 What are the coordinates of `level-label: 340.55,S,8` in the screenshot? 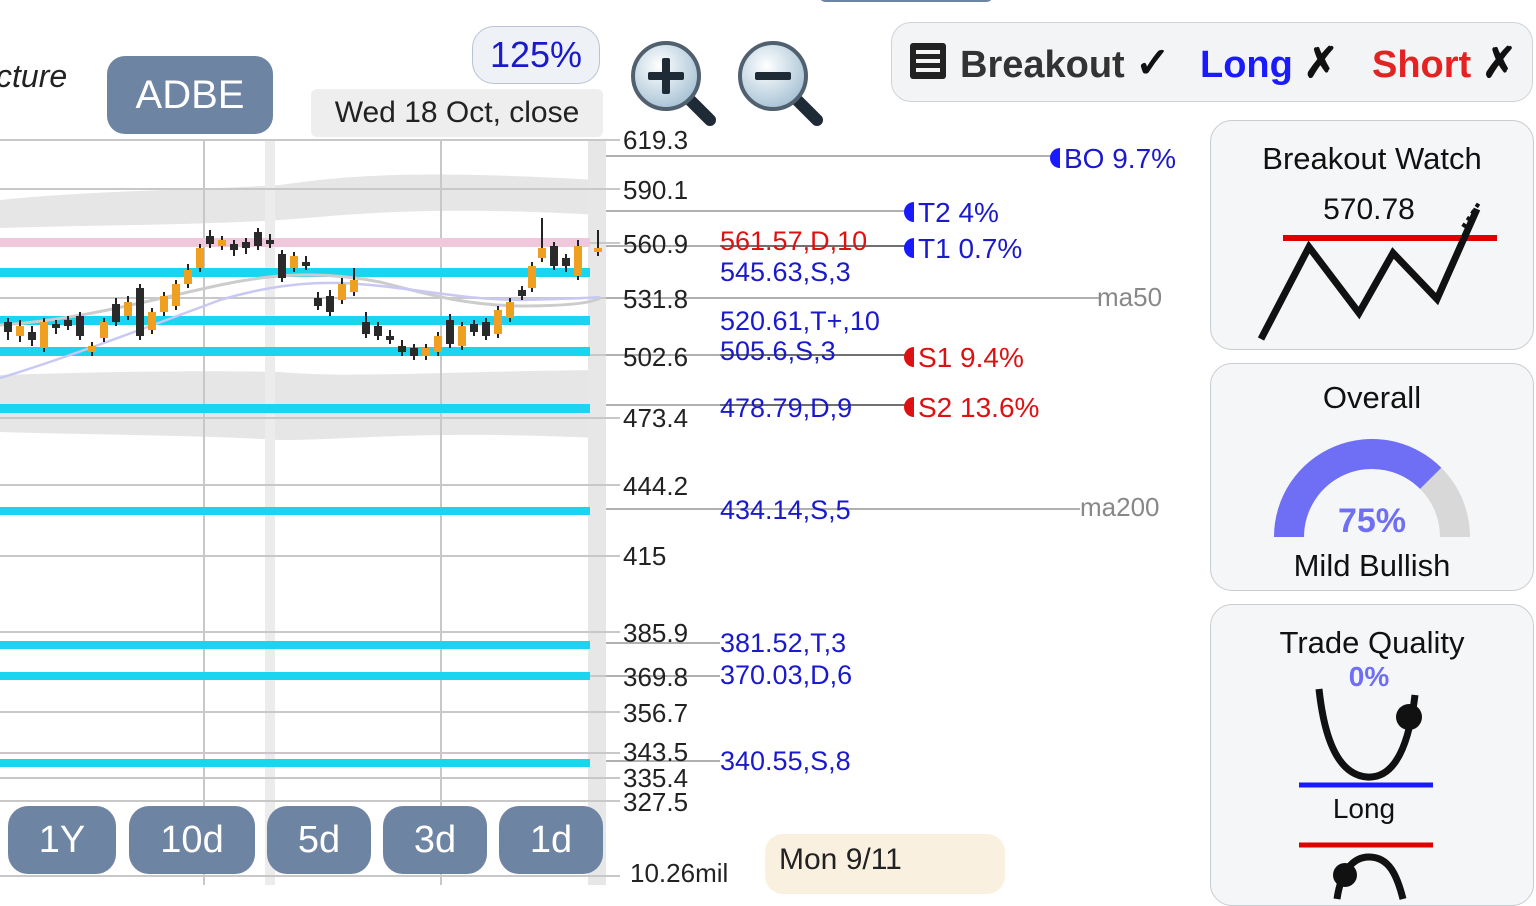 It's located at (785, 761).